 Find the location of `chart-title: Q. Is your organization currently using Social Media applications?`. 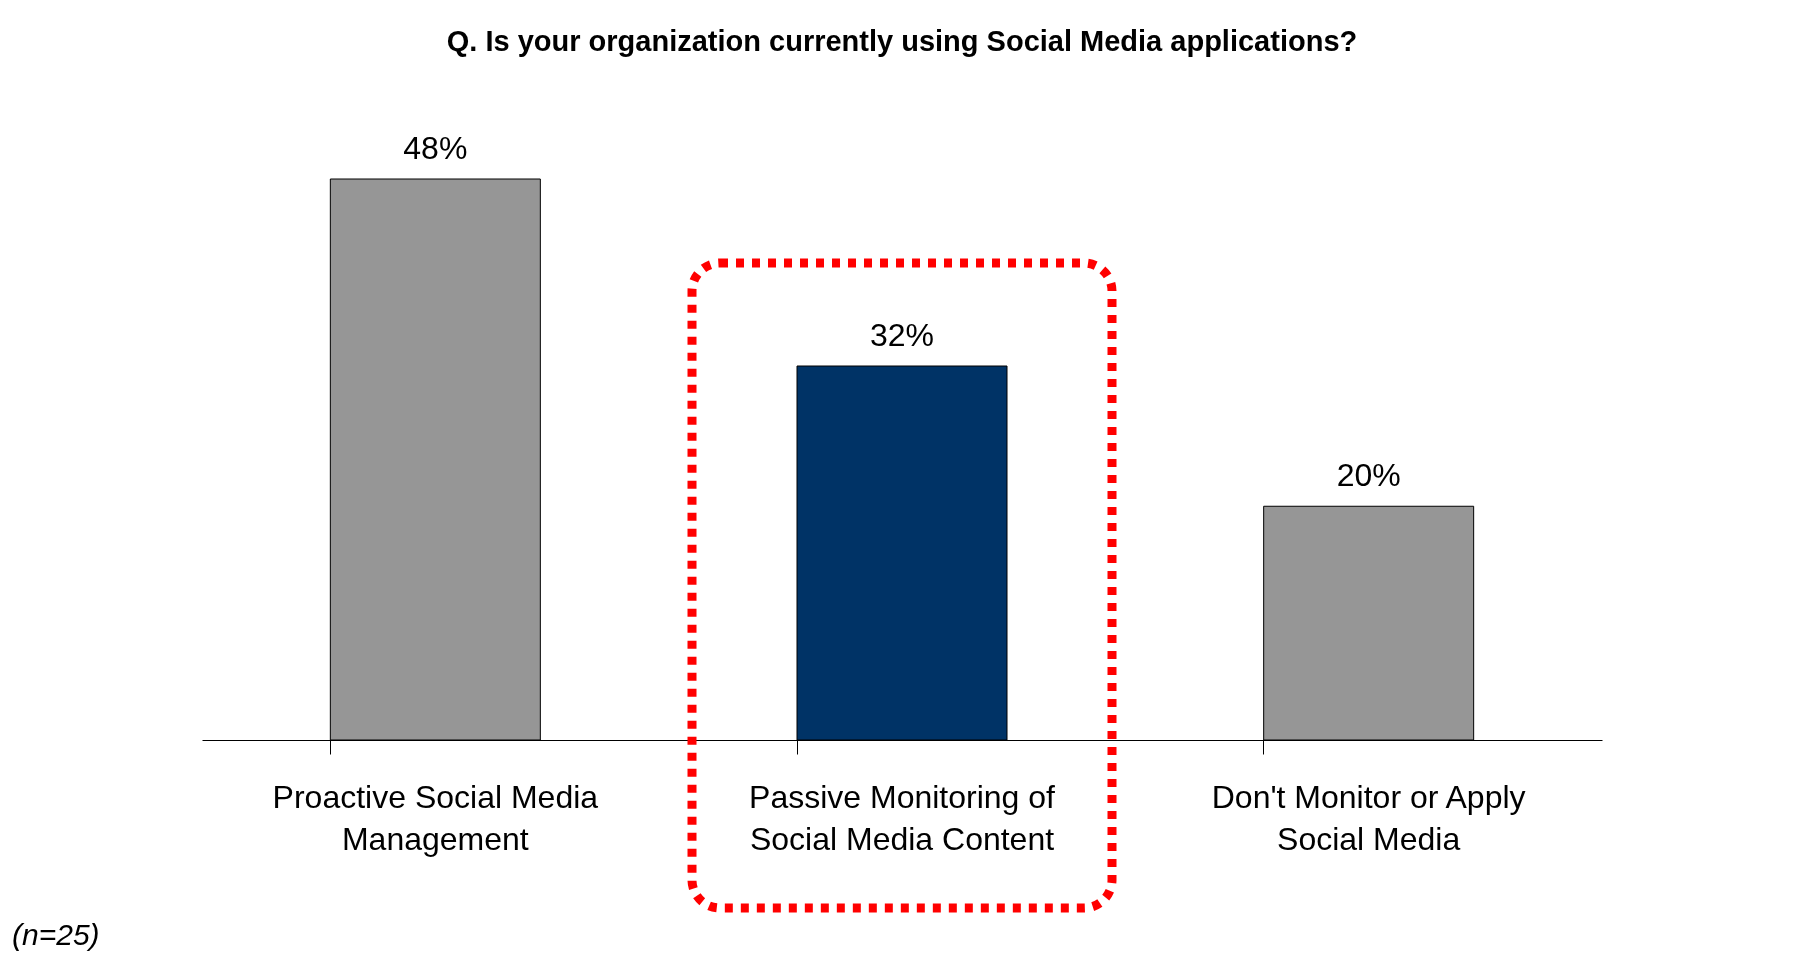

chart-title: Q. Is your organization currently using Social Media applications? is located at coordinates (902, 41).